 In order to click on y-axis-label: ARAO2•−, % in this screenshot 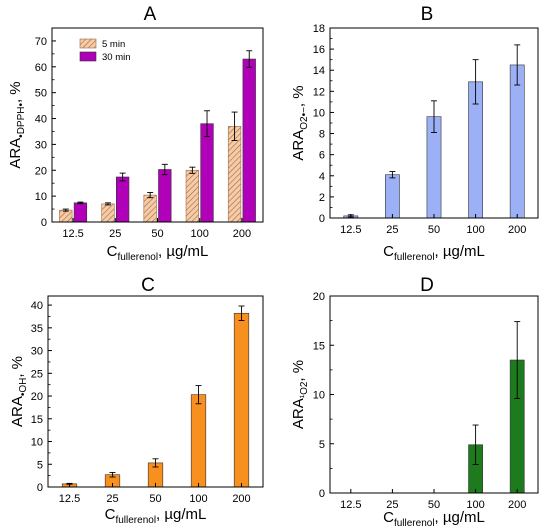, I will do `click(300, 122)`.